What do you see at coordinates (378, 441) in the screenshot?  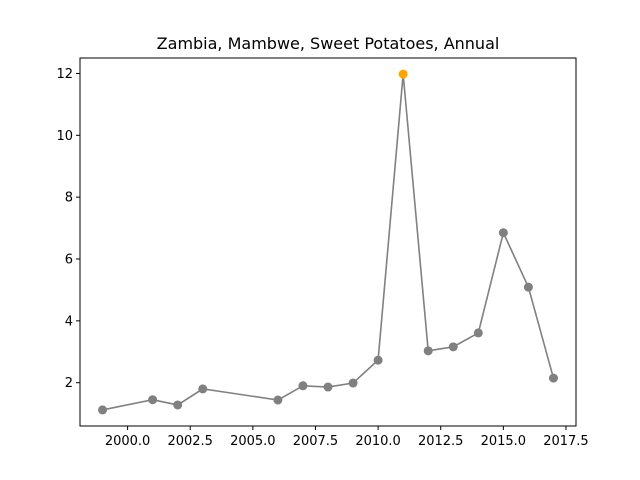 I see `x-tick-label: 2010.0` at bounding box center [378, 441].